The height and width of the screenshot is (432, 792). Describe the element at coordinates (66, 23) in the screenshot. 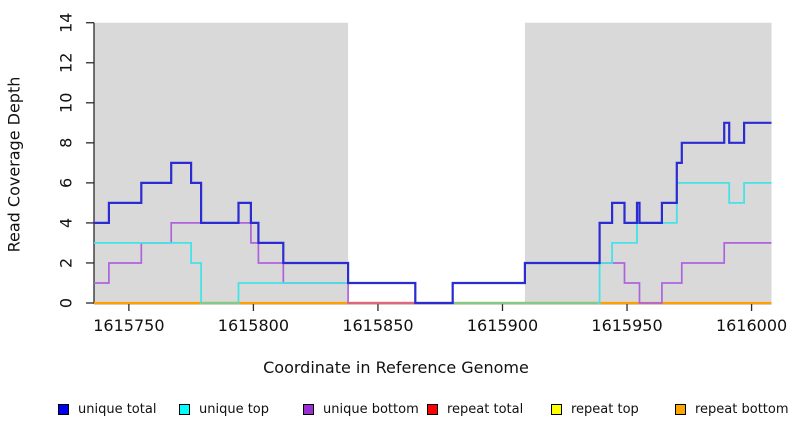

I see `y-tick-label: 14` at that location.